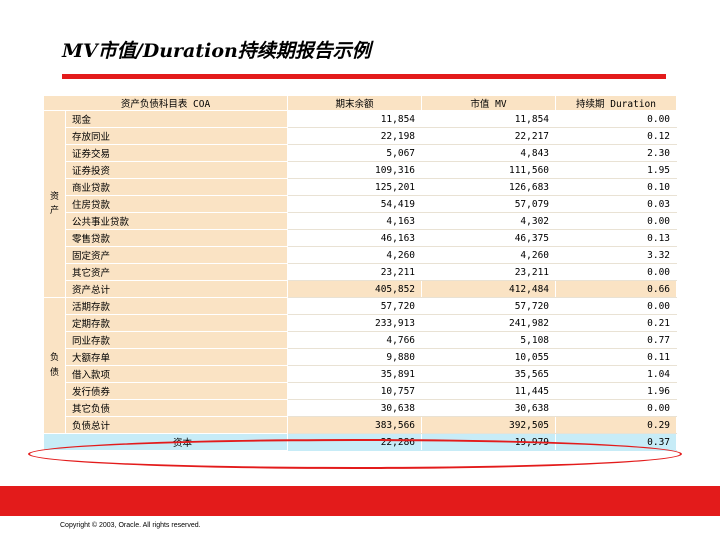  What do you see at coordinates (616, 238) in the screenshot?
I see `duration-cell: 0.13` at bounding box center [616, 238].